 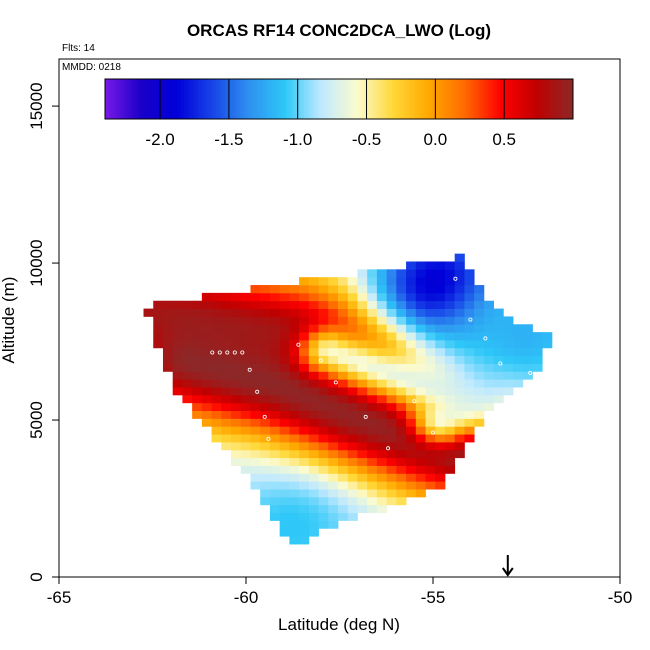 I want to click on flight-point, so click(x=257, y=391).